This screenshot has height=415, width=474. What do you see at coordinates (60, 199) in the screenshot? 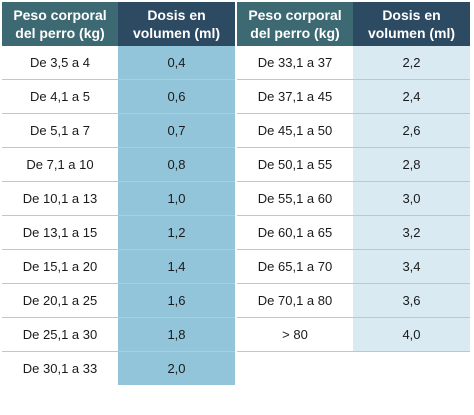
I see `weight-left-cell: De 10,1 a 13` at bounding box center [60, 199].